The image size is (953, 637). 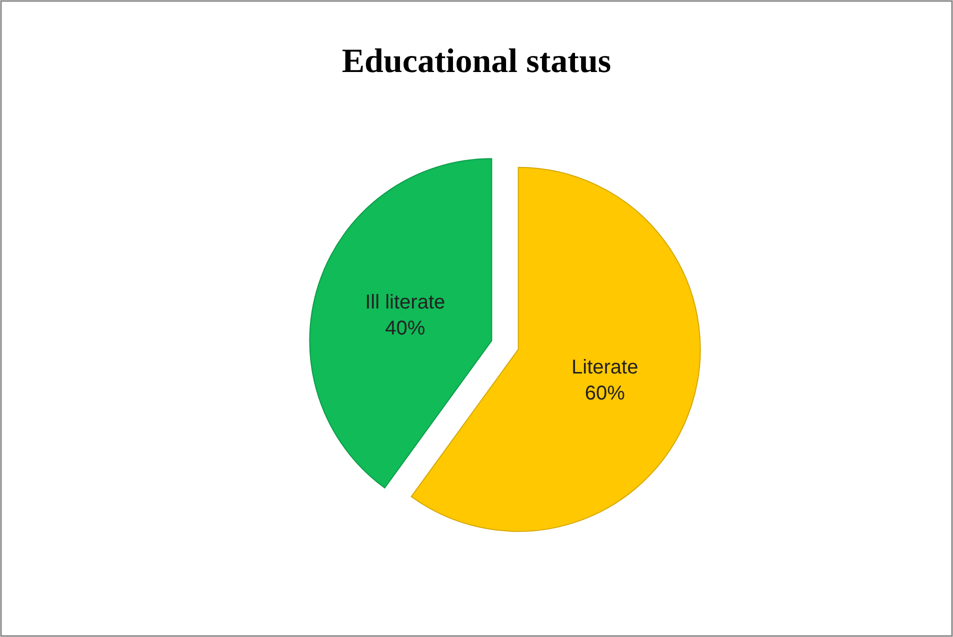 I want to click on data-label: 40%, so click(x=405, y=329).